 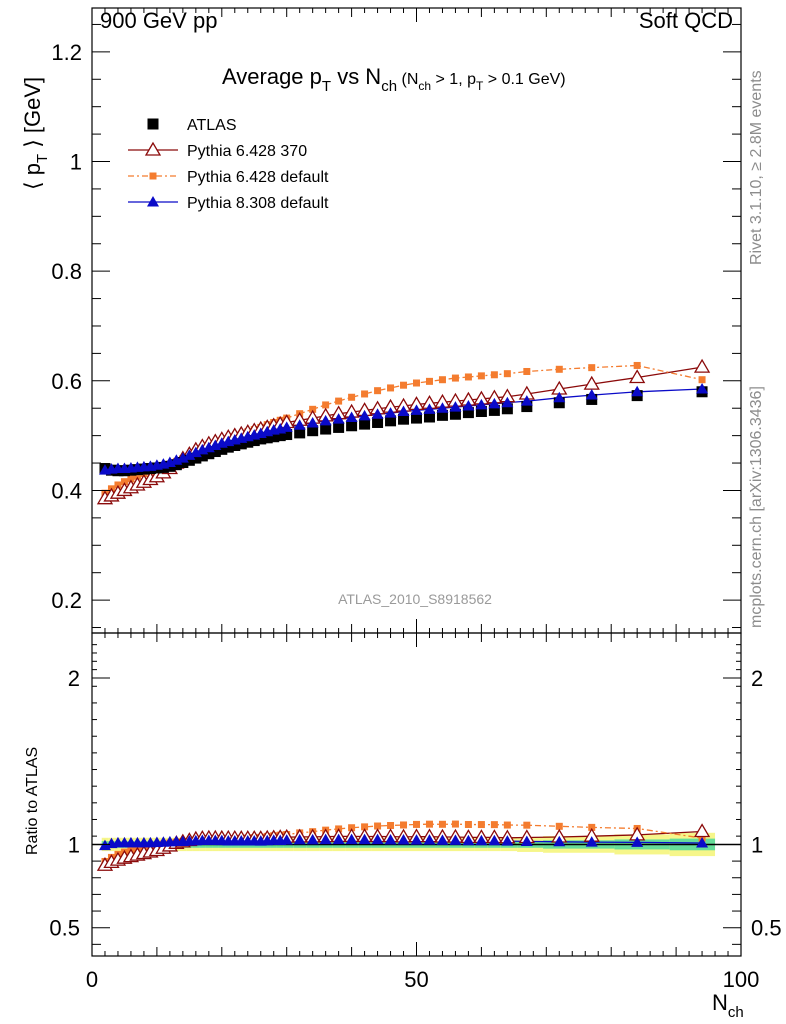 What do you see at coordinates (258, 177) in the screenshot?
I see `legend-label-pythia-6-428-default: Pythia 6.428 default` at bounding box center [258, 177].